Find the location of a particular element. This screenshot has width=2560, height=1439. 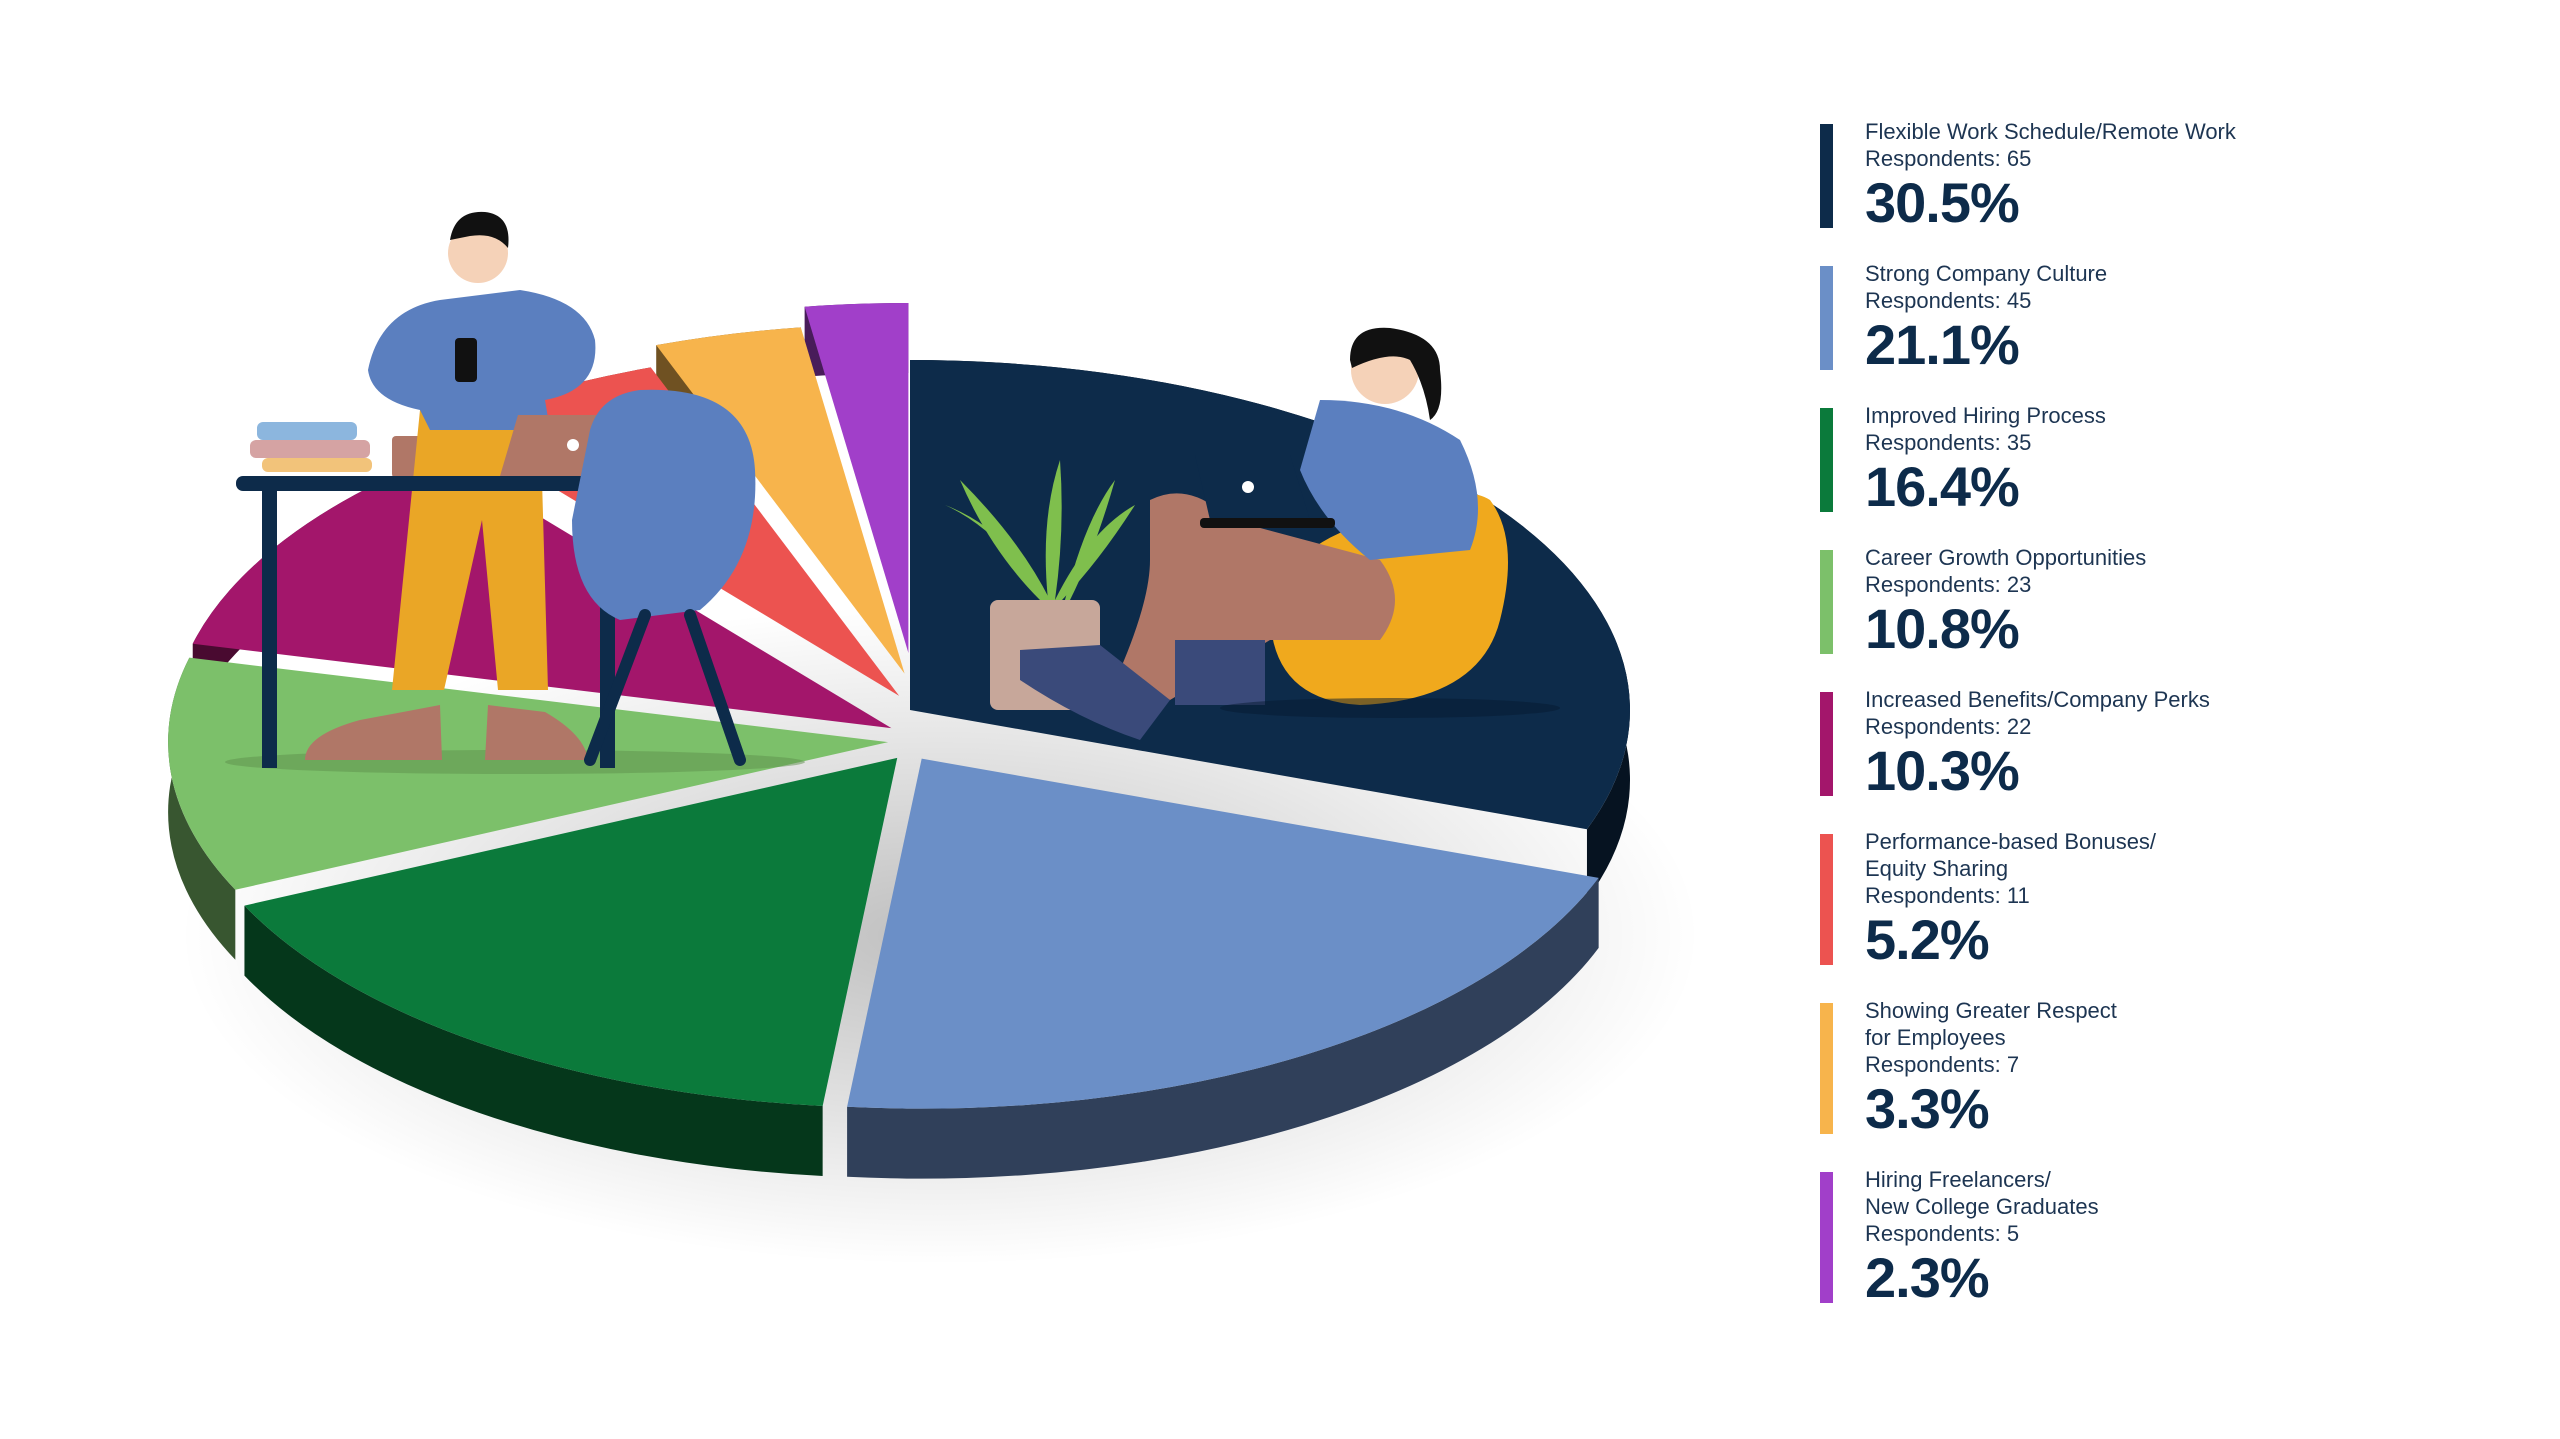

man-hair is located at coordinates (479, 229).